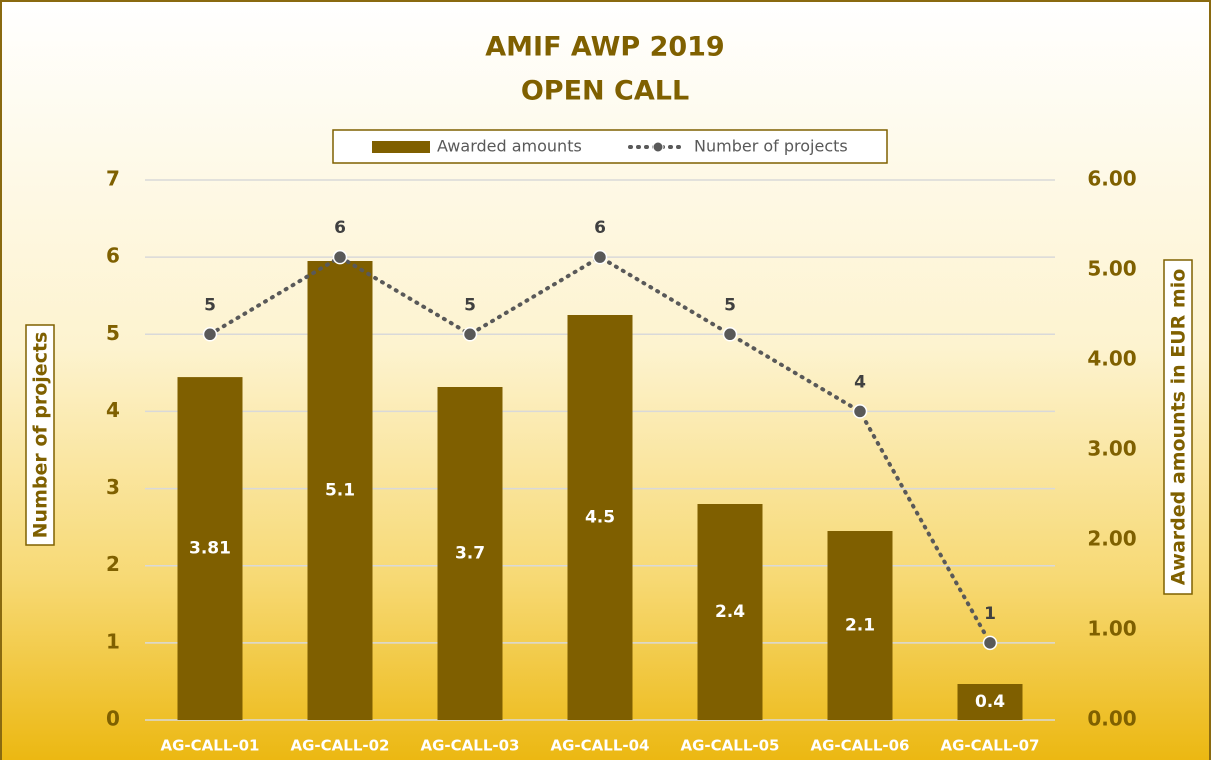  I want to click on bar-value-label: 2.1, so click(860, 626).